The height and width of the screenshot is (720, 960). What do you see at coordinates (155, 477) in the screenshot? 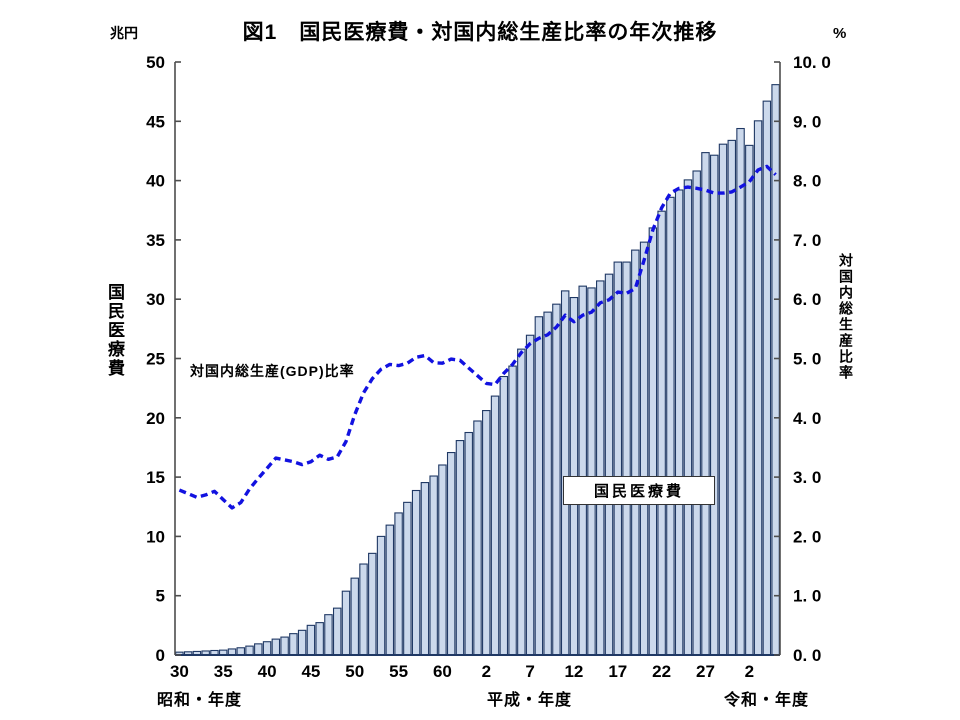
I see `left-tick-label: 15` at bounding box center [155, 477].